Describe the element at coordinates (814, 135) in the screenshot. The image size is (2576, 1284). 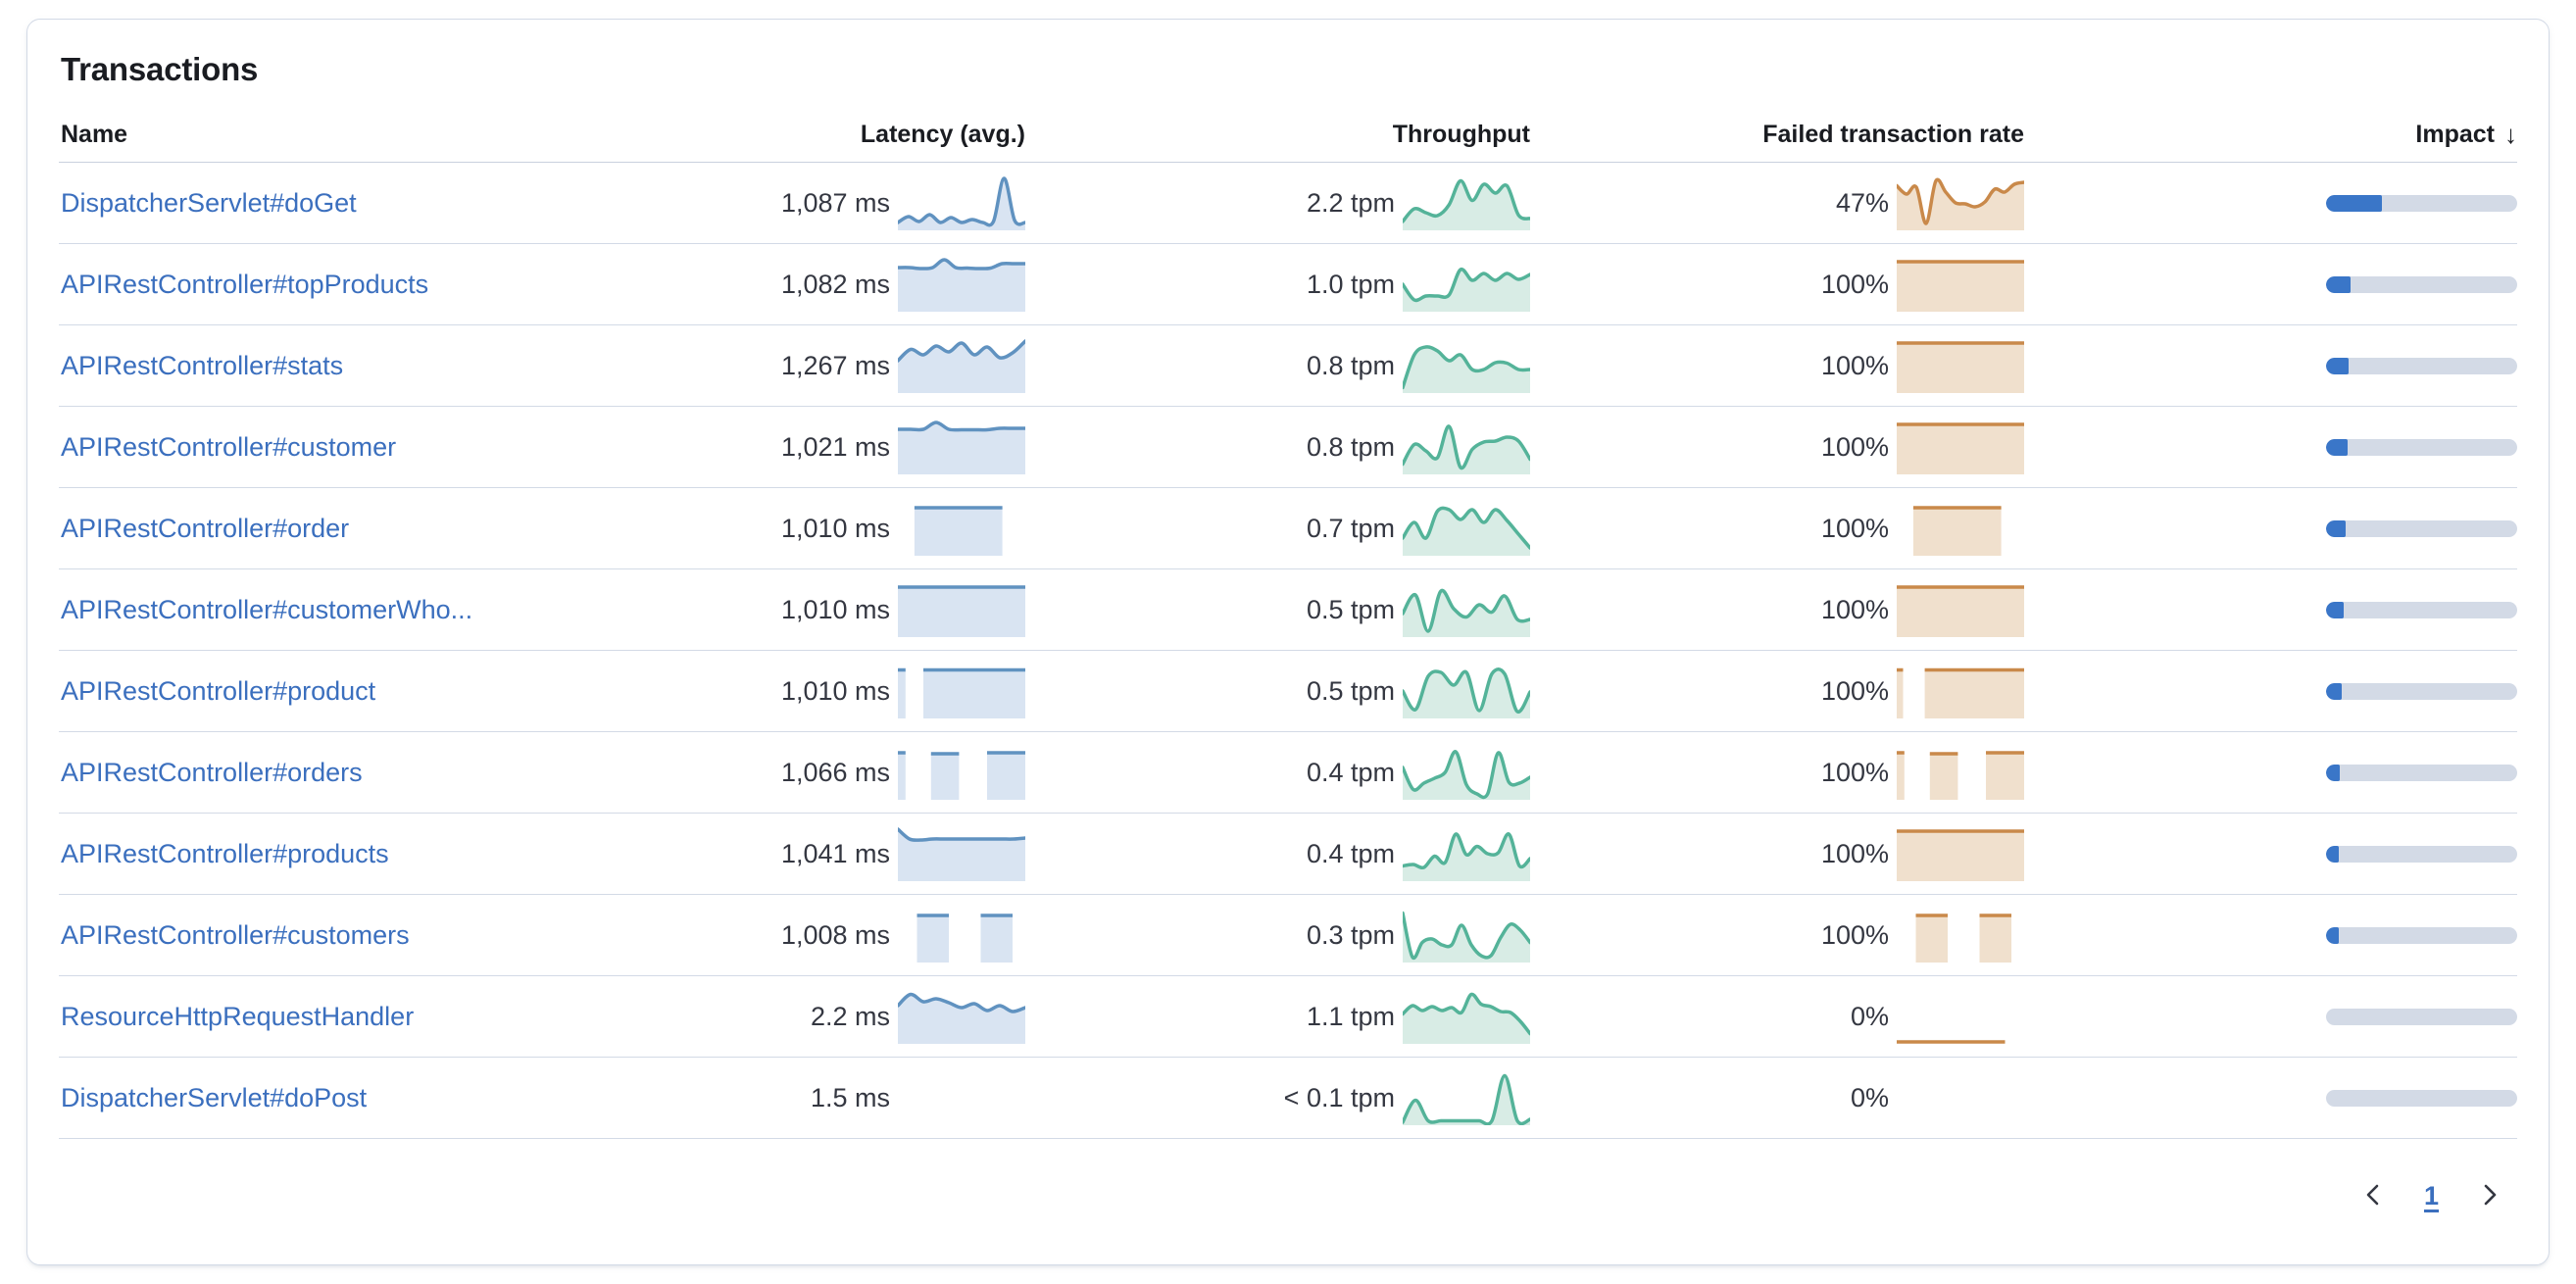
I see `column-header-latency: Latency (avg.)` at that location.